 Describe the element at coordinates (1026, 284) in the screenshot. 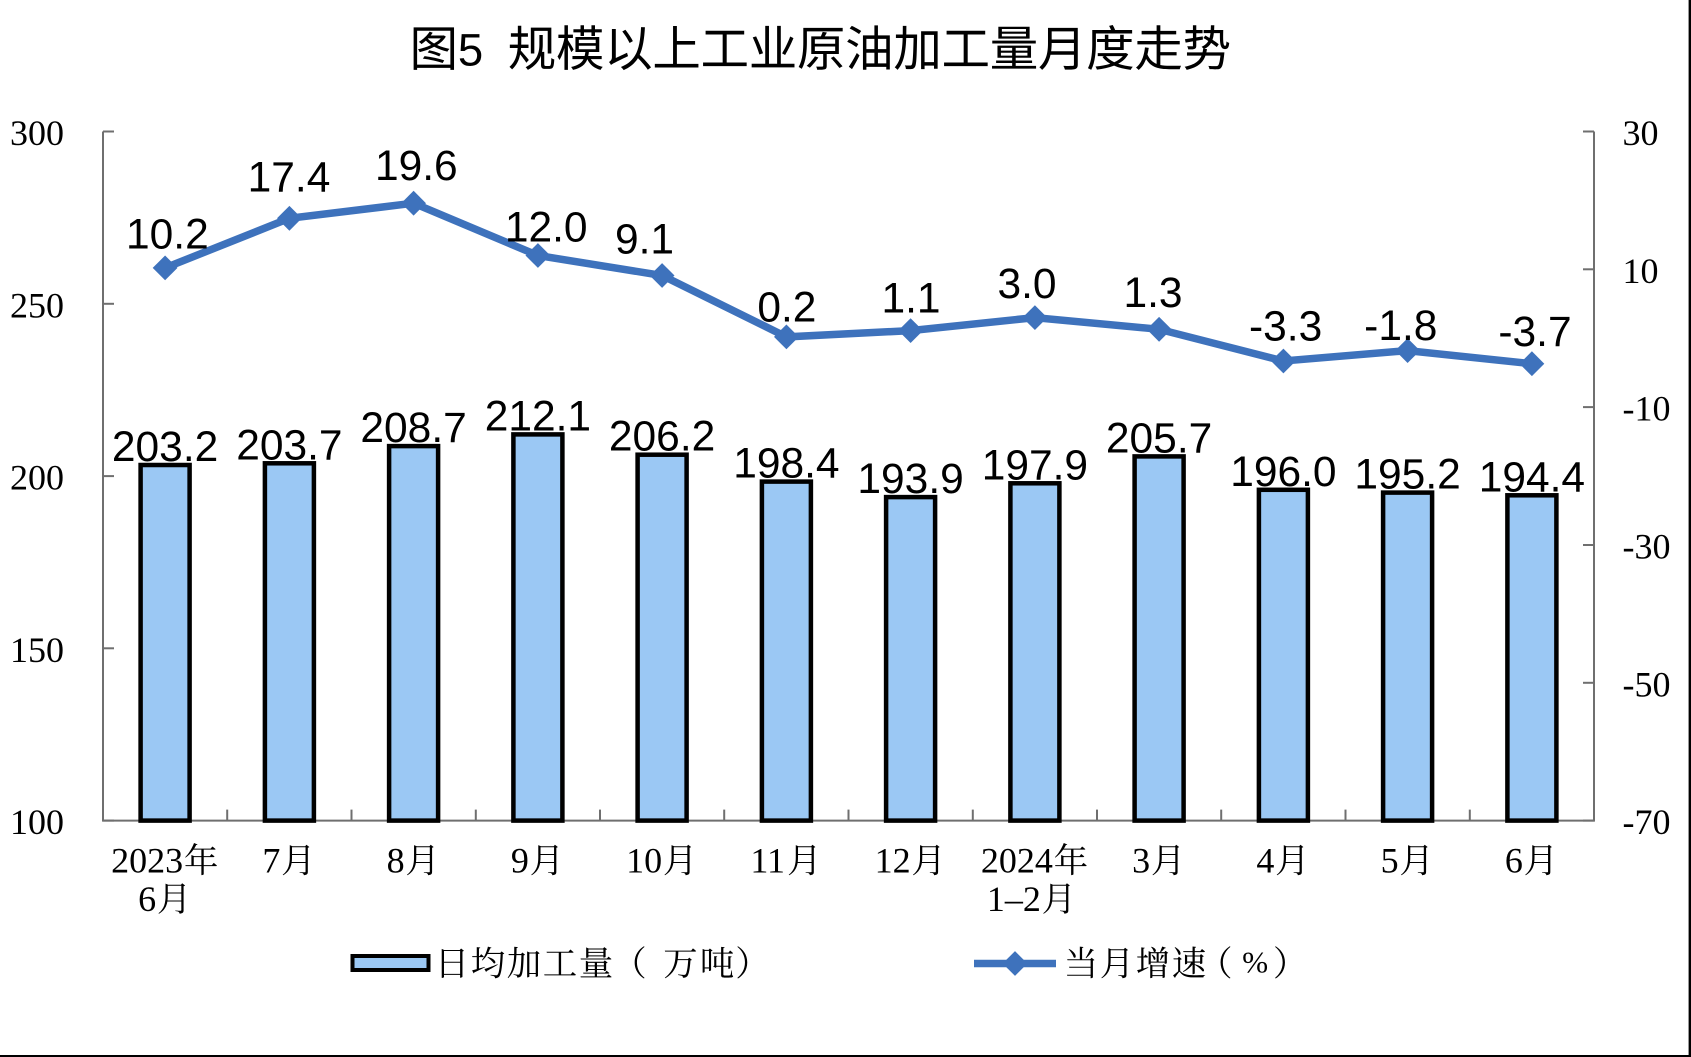

I see `svg-text: 3.0` at that location.